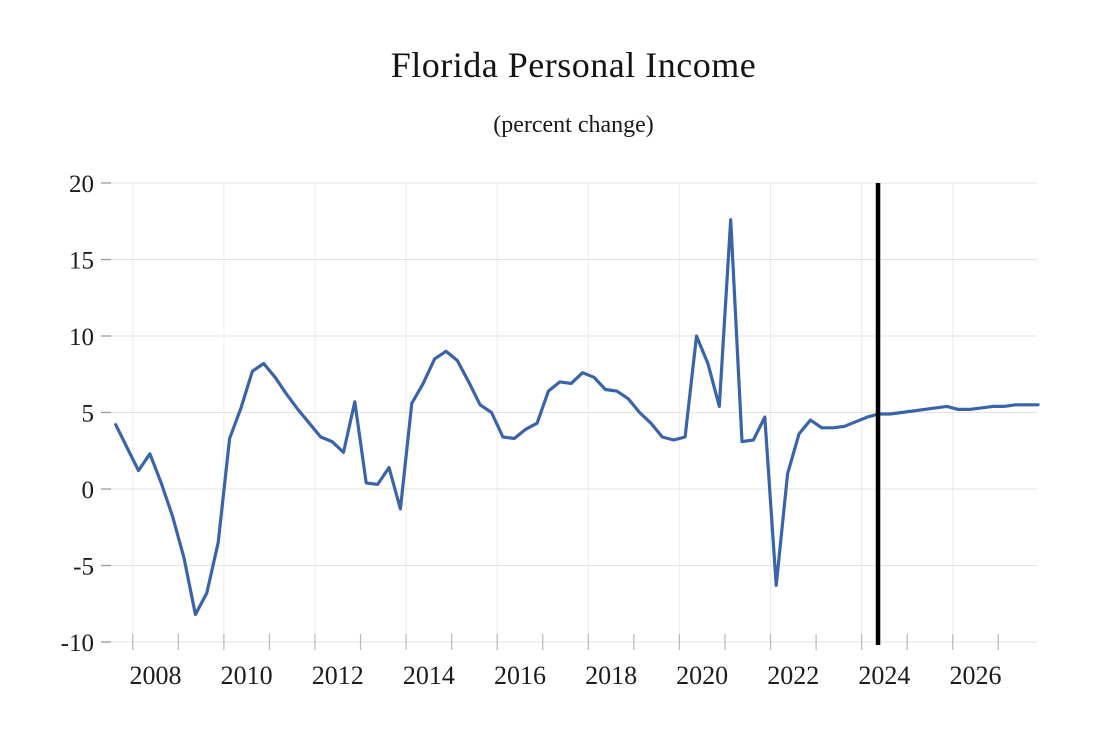 The image size is (1118, 739). What do you see at coordinates (88, 490) in the screenshot?
I see `y-tick-label: 0` at bounding box center [88, 490].